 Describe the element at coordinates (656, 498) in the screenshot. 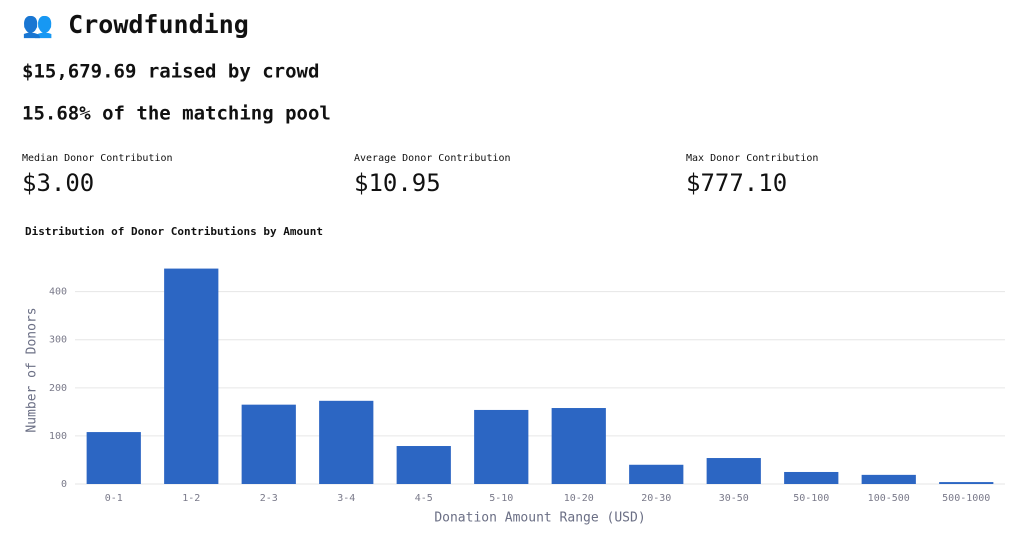

I see `x-tick-label: 20-30` at that location.